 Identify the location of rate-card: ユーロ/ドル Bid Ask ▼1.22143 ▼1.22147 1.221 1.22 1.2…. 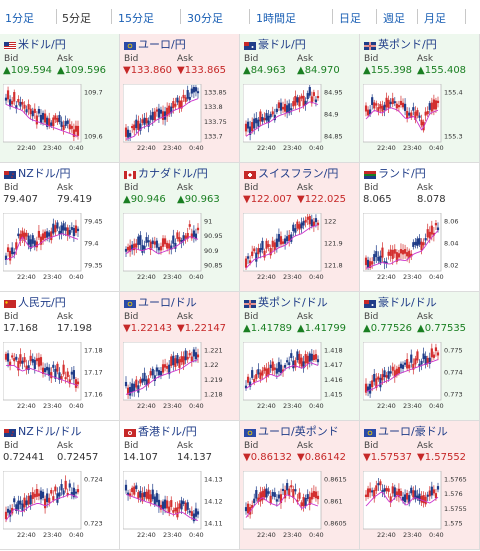
(180, 356).